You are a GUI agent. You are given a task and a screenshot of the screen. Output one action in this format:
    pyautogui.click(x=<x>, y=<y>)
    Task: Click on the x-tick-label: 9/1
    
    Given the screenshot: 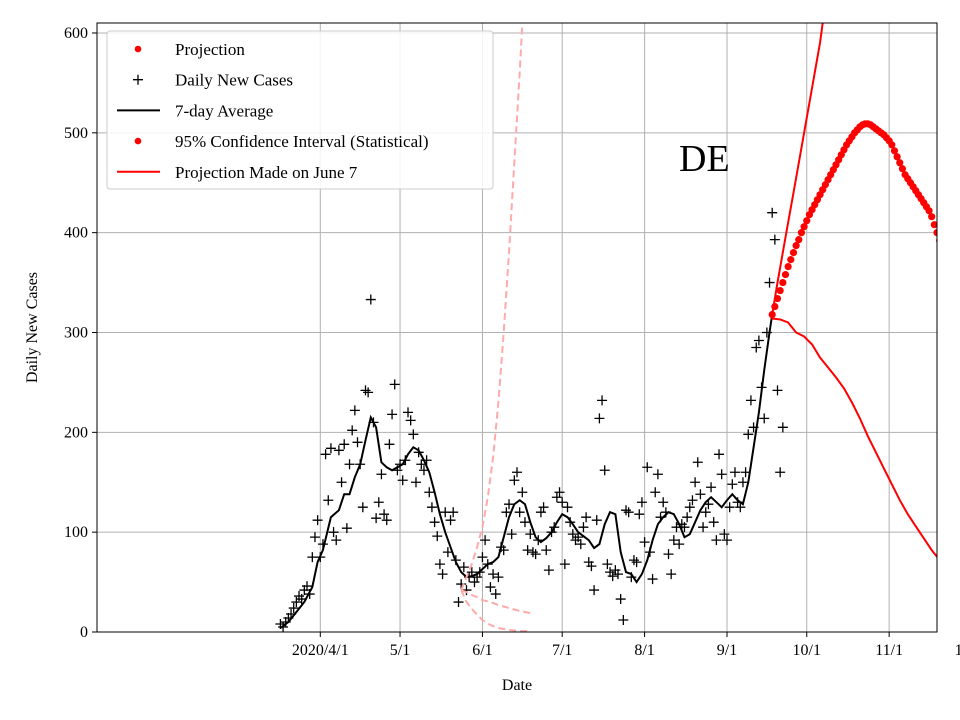 What is the action you would take?
    pyautogui.click(x=727, y=650)
    